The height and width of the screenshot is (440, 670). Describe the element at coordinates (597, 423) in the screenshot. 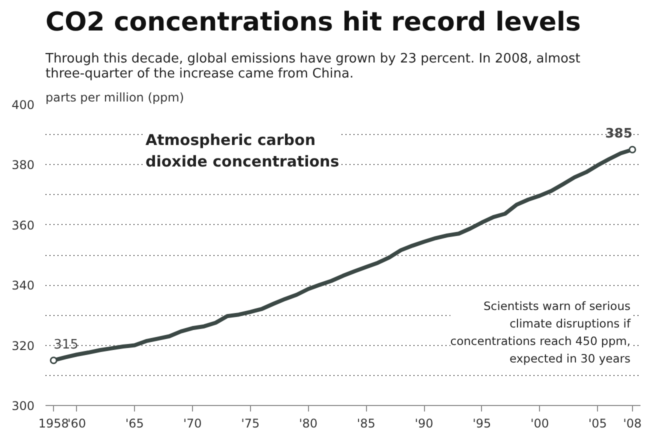

I see `x-tick-label: '05` at that location.